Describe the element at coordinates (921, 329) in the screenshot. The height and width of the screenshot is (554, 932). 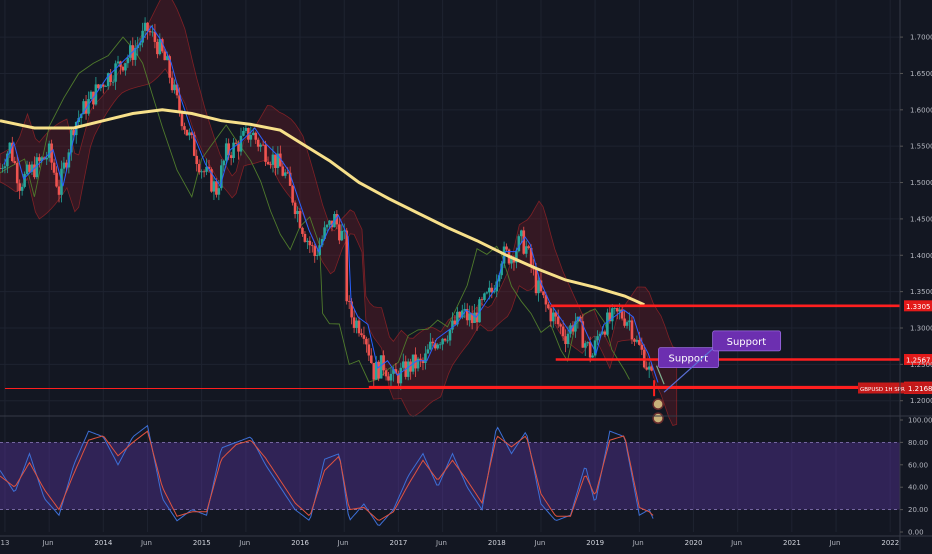
I see `price-tick-label: 1.3000` at that location.